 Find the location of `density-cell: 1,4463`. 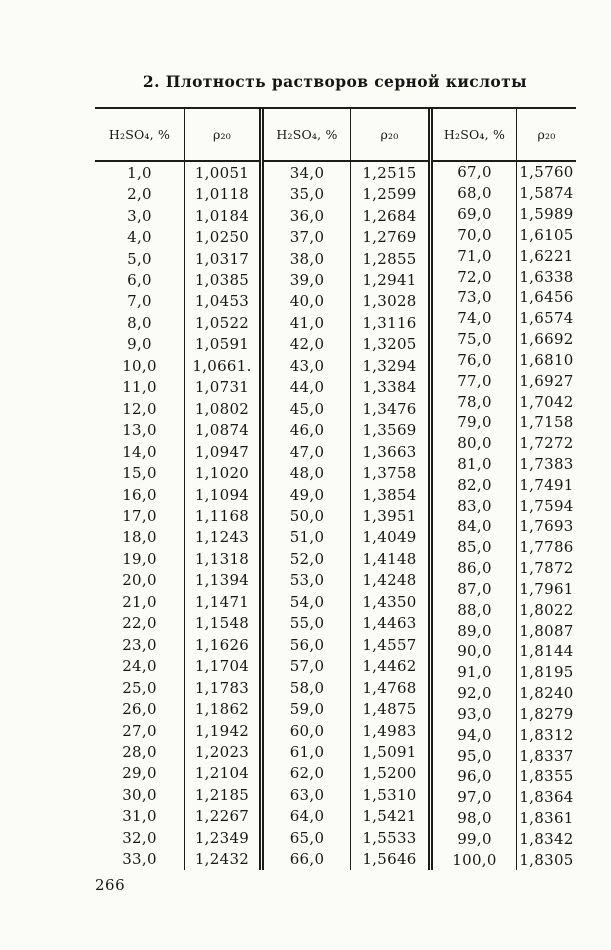

density-cell: 1,4463 is located at coordinates (389, 623).